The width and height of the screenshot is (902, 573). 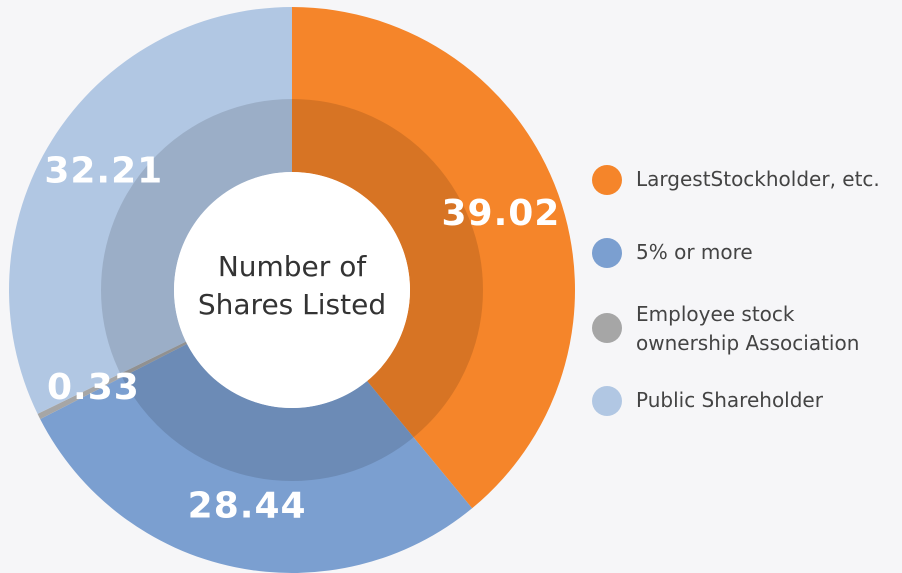 I want to click on legend-label: Public Shareholder, so click(x=729, y=400).